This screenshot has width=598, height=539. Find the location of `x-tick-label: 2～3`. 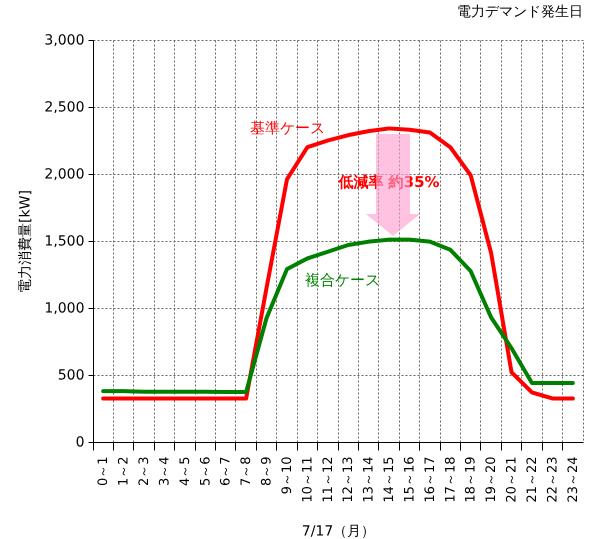

x-tick-label: 2～3 is located at coordinates (144, 471).